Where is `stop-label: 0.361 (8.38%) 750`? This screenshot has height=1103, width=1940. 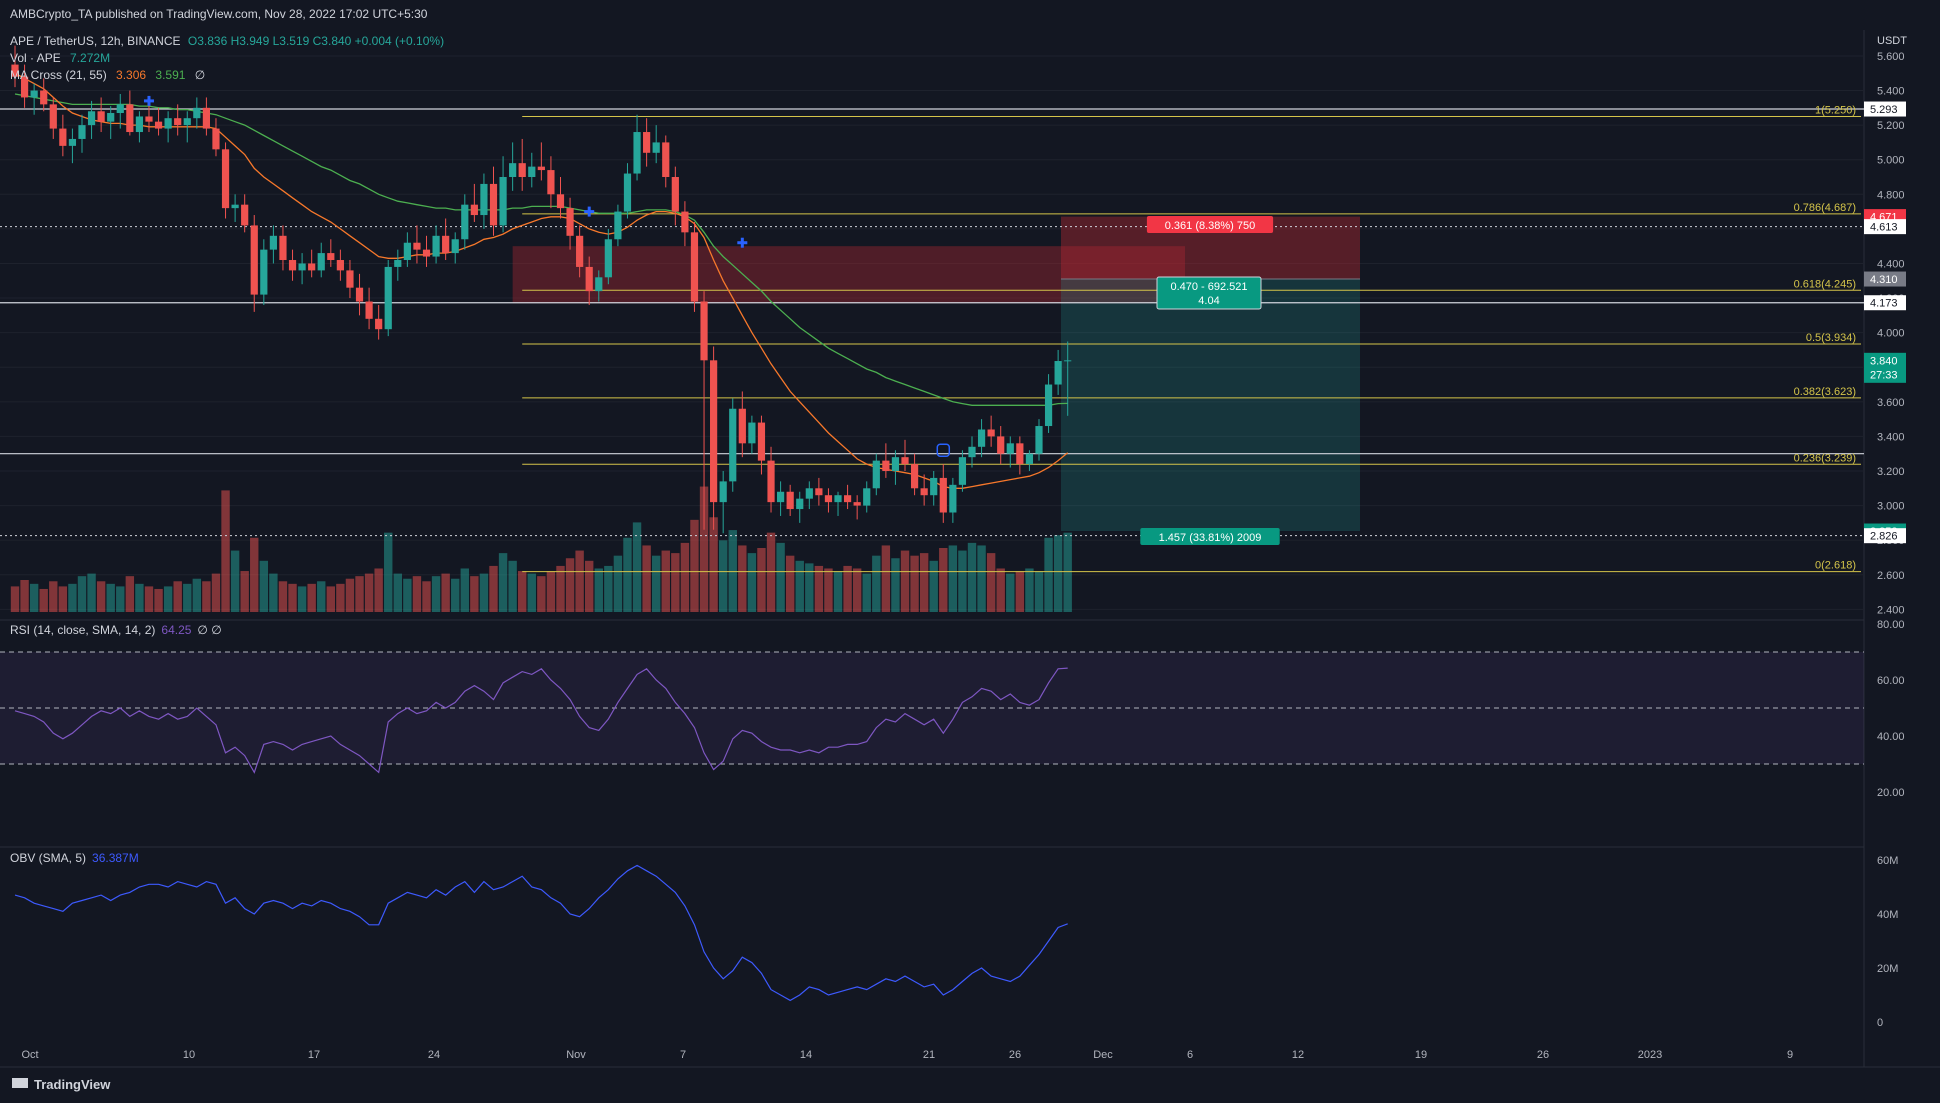 stop-label: 0.361 (8.38%) 750 is located at coordinates (1210, 224).